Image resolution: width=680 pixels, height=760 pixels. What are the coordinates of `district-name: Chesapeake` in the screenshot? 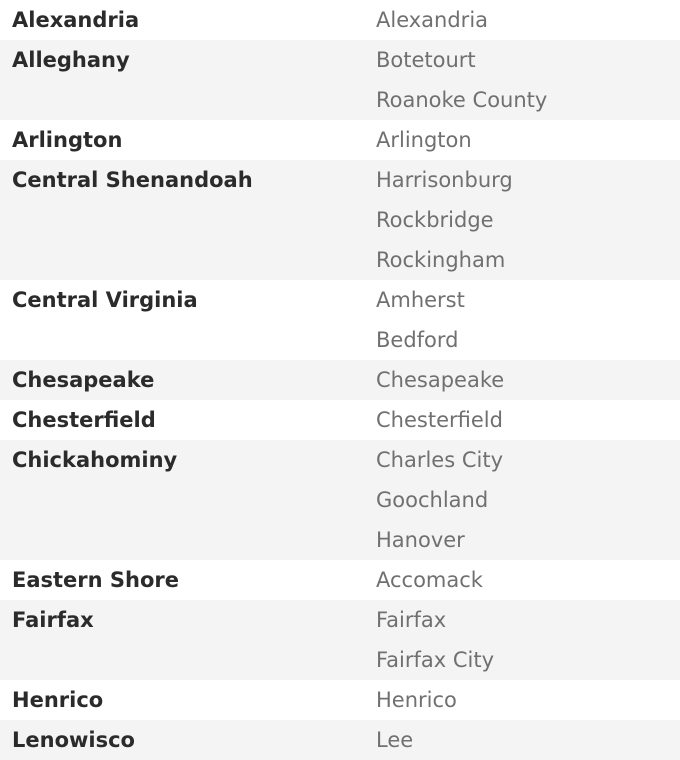 It's located at (83, 380).